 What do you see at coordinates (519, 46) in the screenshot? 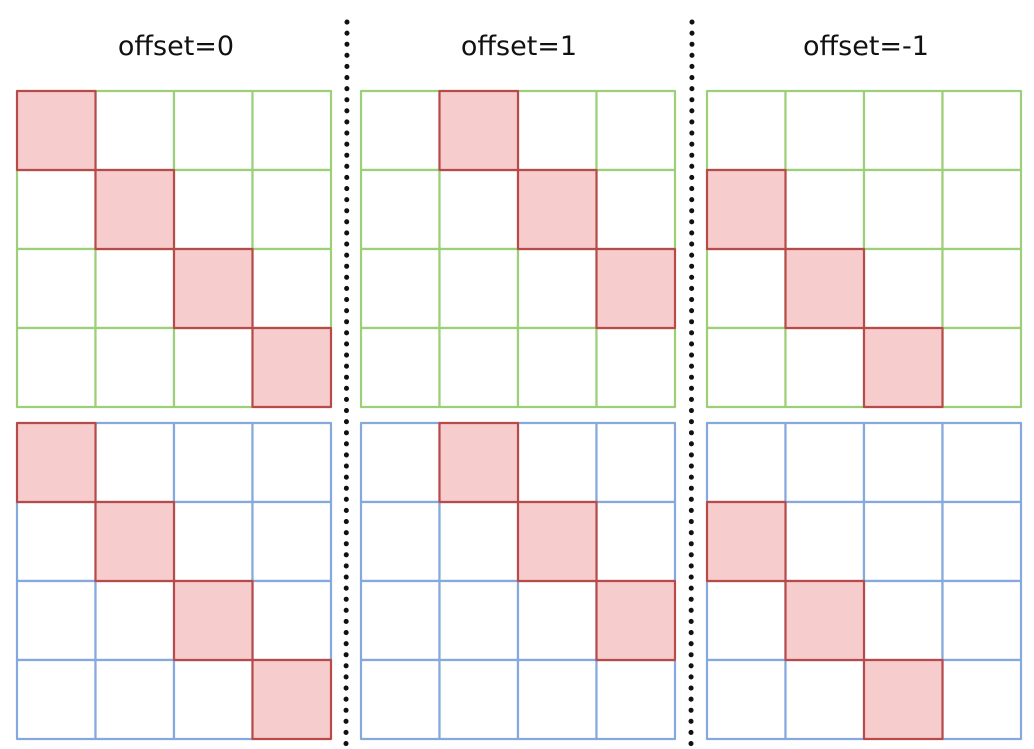
I see `panel-title-offset-1: offset=1` at bounding box center [519, 46].